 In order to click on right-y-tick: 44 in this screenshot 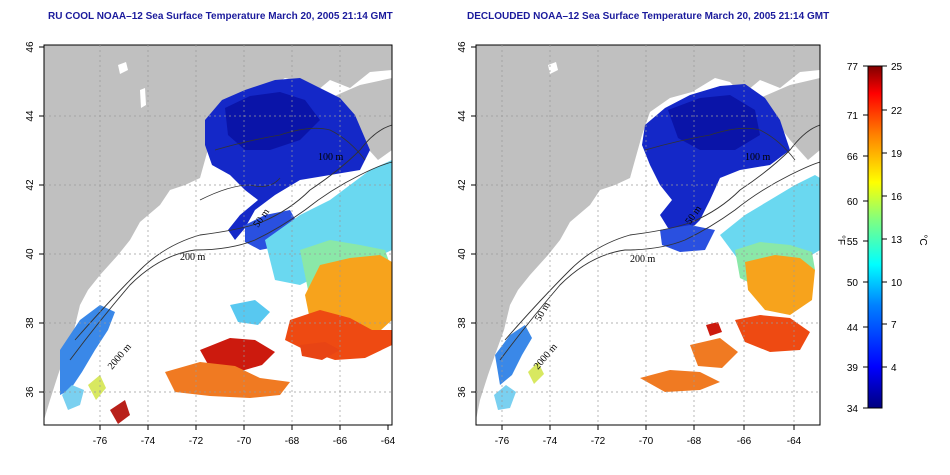, I will do `click(462, 116)`.